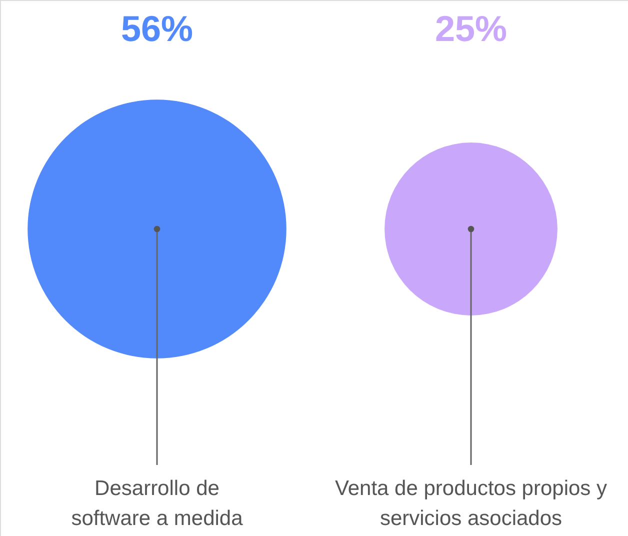 This screenshot has width=628, height=536. I want to click on data-label: 25%, so click(471, 28).